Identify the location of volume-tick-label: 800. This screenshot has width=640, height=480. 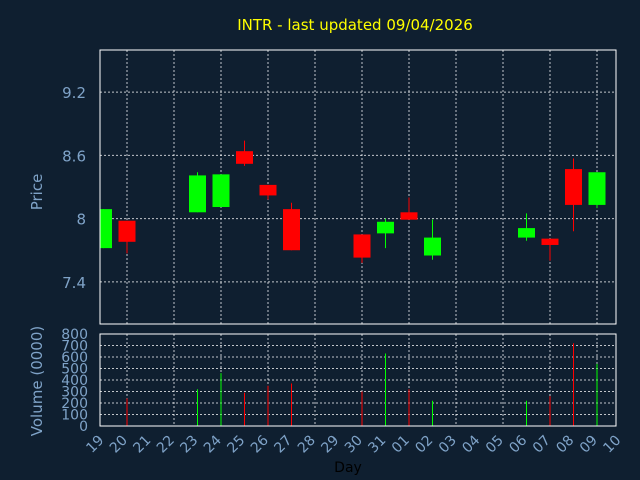
(74, 335).